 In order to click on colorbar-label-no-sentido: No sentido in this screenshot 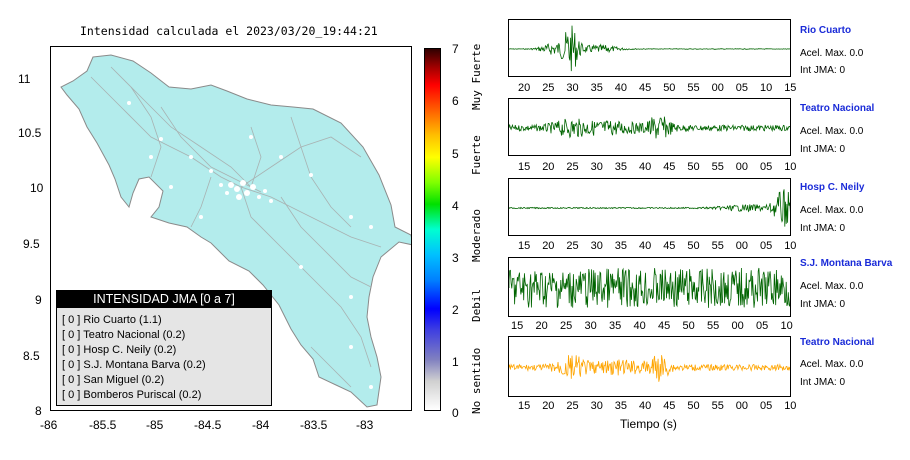, I will do `click(476, 380)`.